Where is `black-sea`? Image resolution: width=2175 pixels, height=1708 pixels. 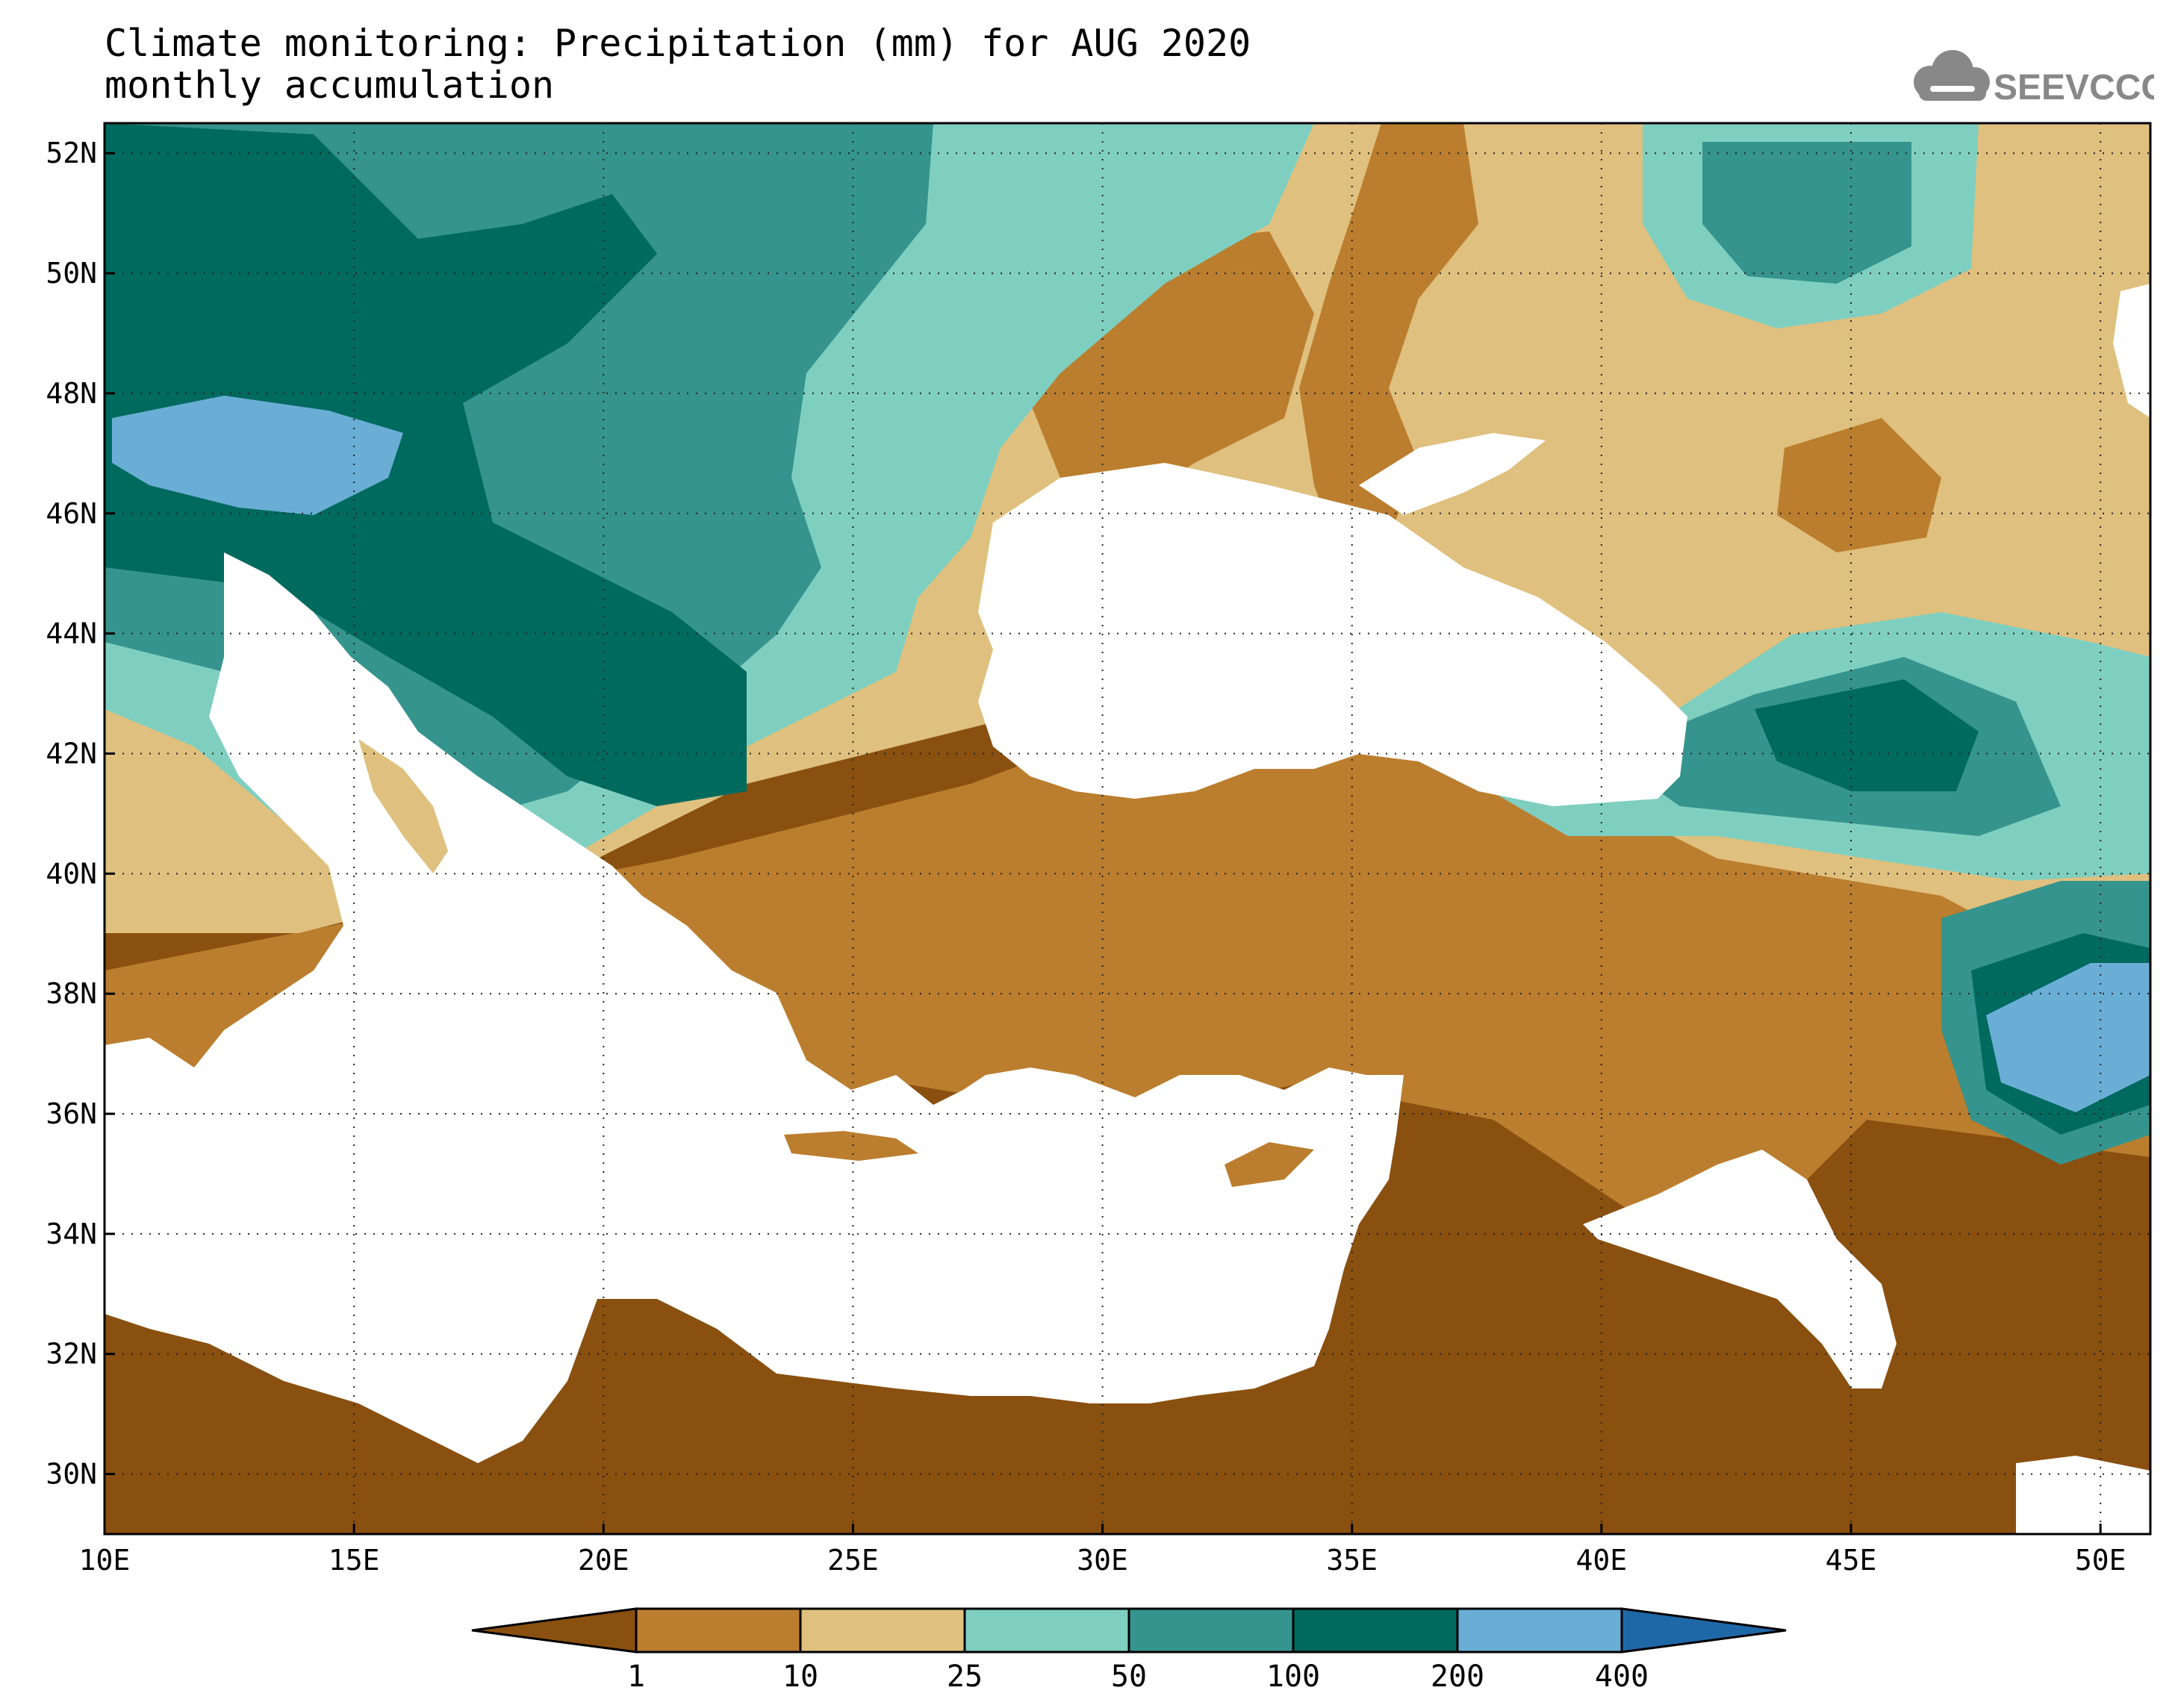
black-sea is located at coordinates (1332, 634).